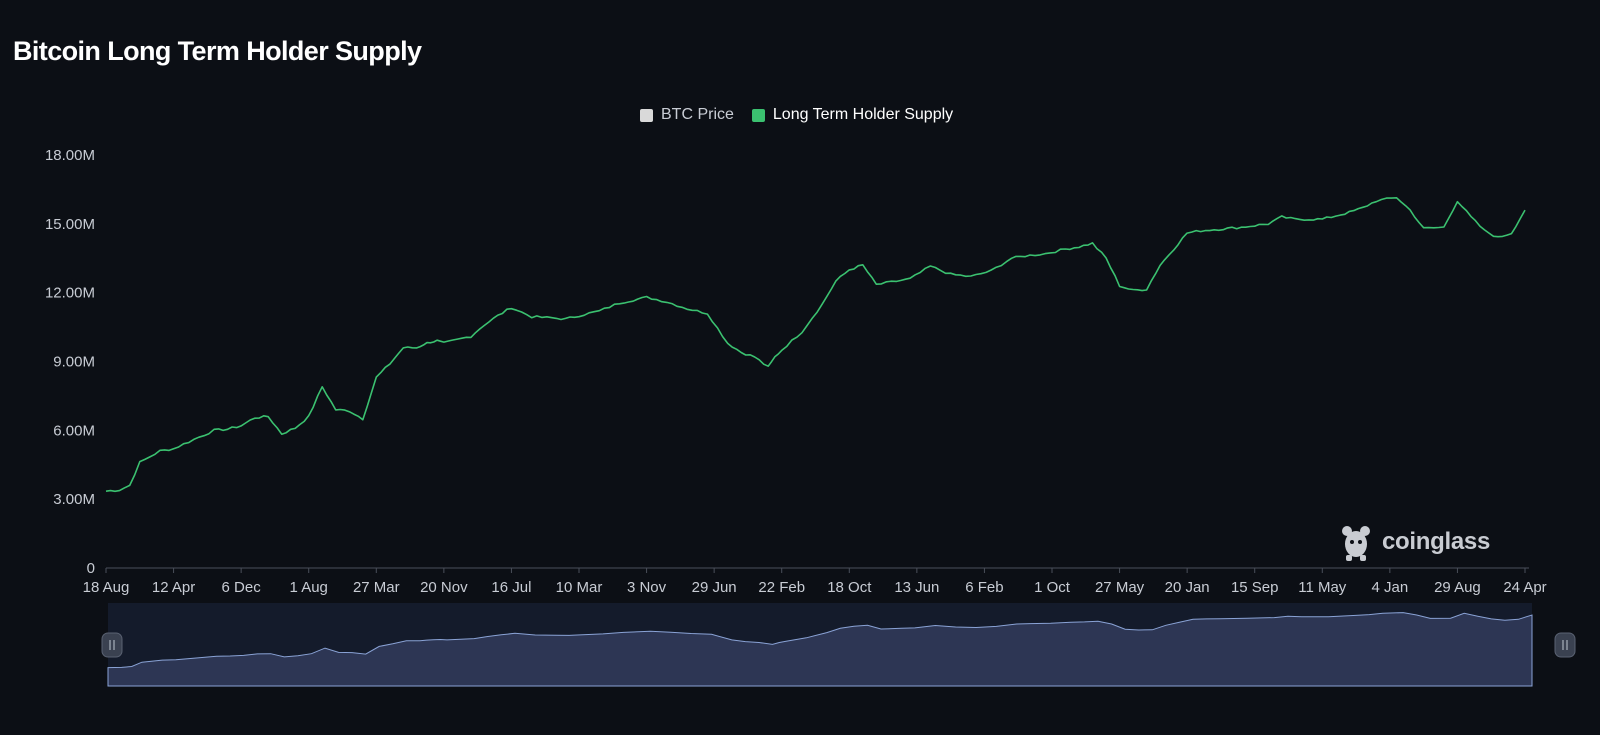 This screenshot has width=1600, height=735. Describe the element at coordinates (70, 293) in the screenshot. I see `y-tick-label: 12.00M` at that location.